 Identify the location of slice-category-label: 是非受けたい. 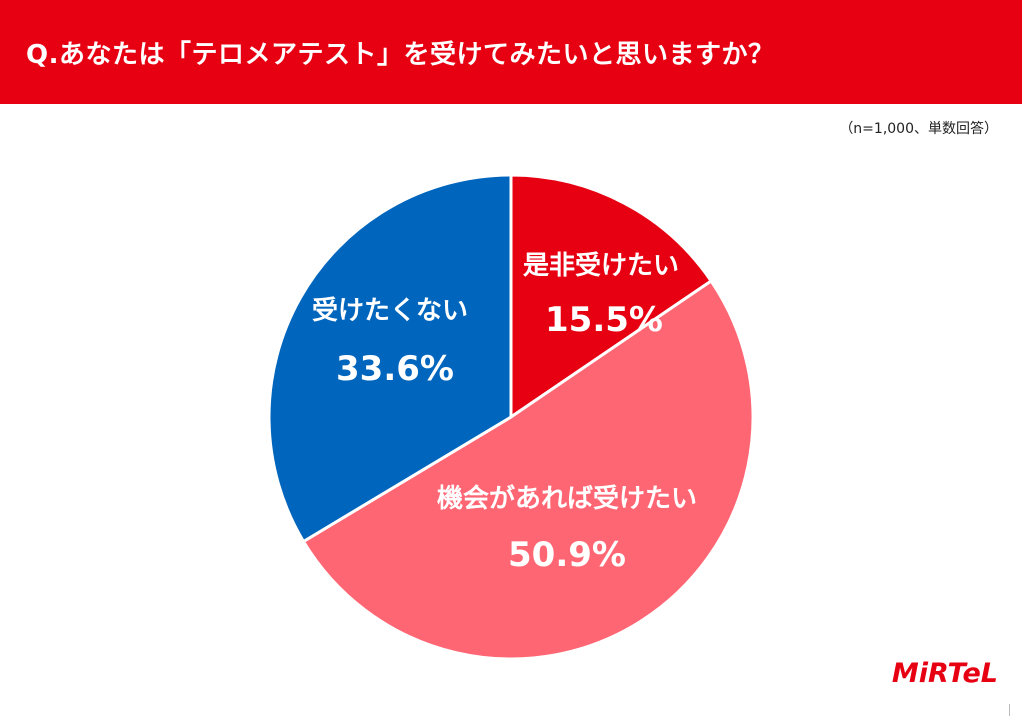
(601, 265).